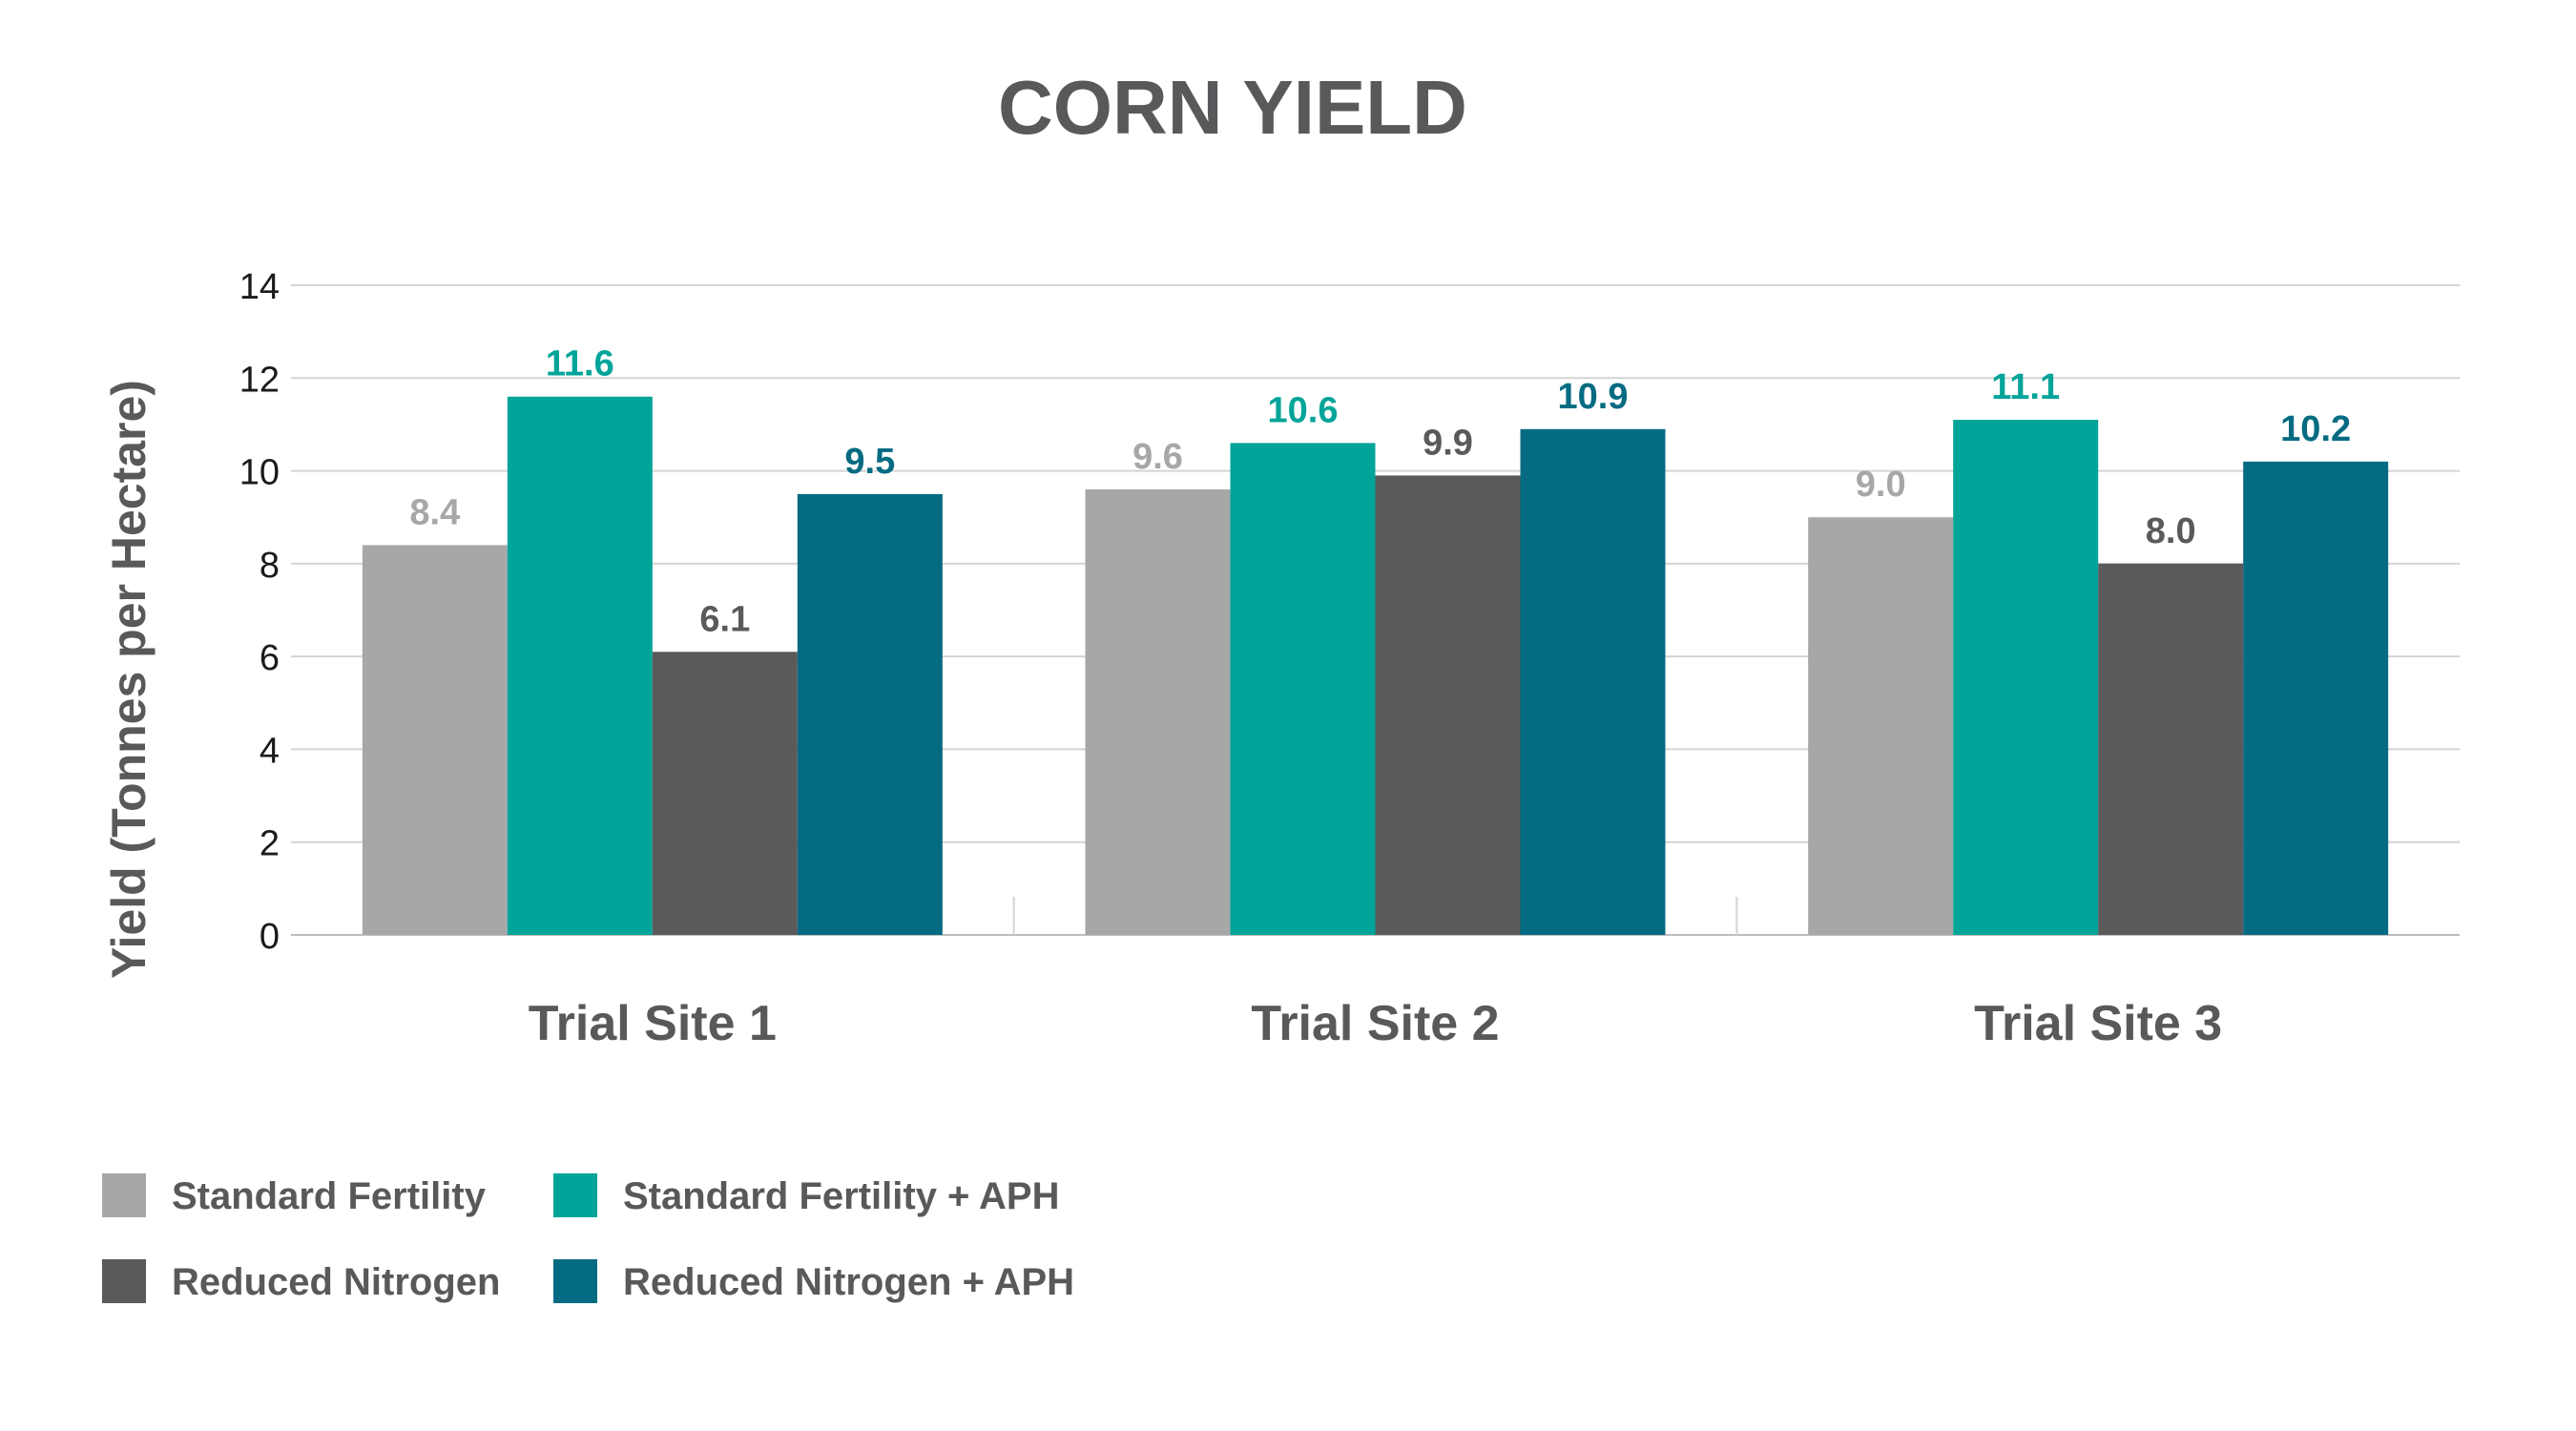 The image size is (2576, 1431). Describe the element at coordinates (336, 1282) in the screenshot. I see `legend-label: Reduced Nitrogen` at that location.